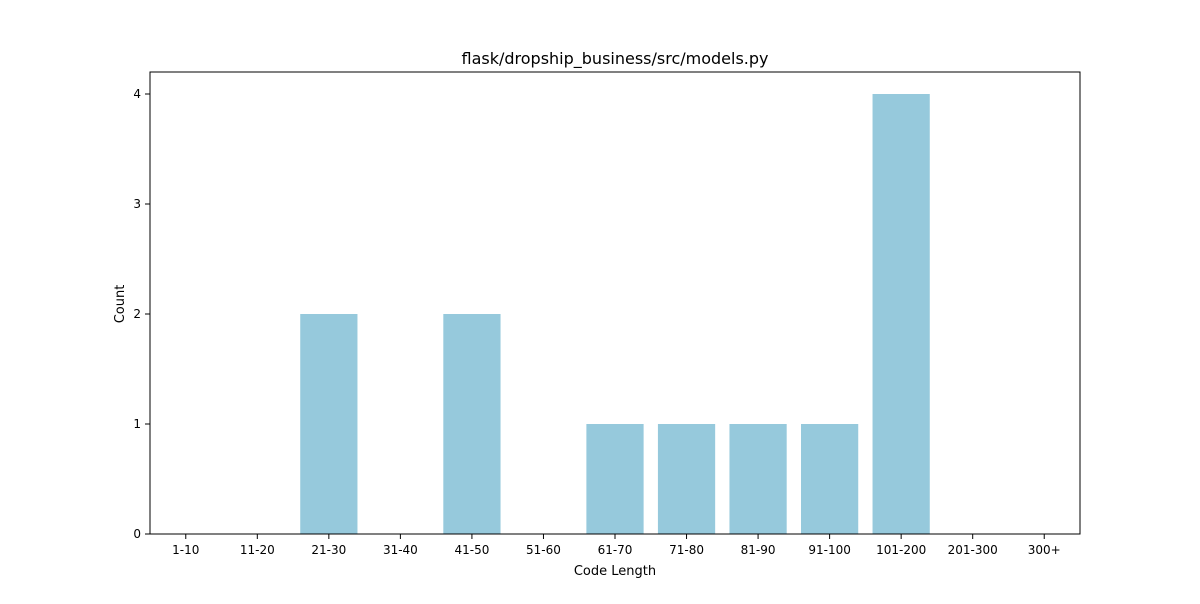  I want to click on x-tick-label-300+: 300+, so click(1044, 550).